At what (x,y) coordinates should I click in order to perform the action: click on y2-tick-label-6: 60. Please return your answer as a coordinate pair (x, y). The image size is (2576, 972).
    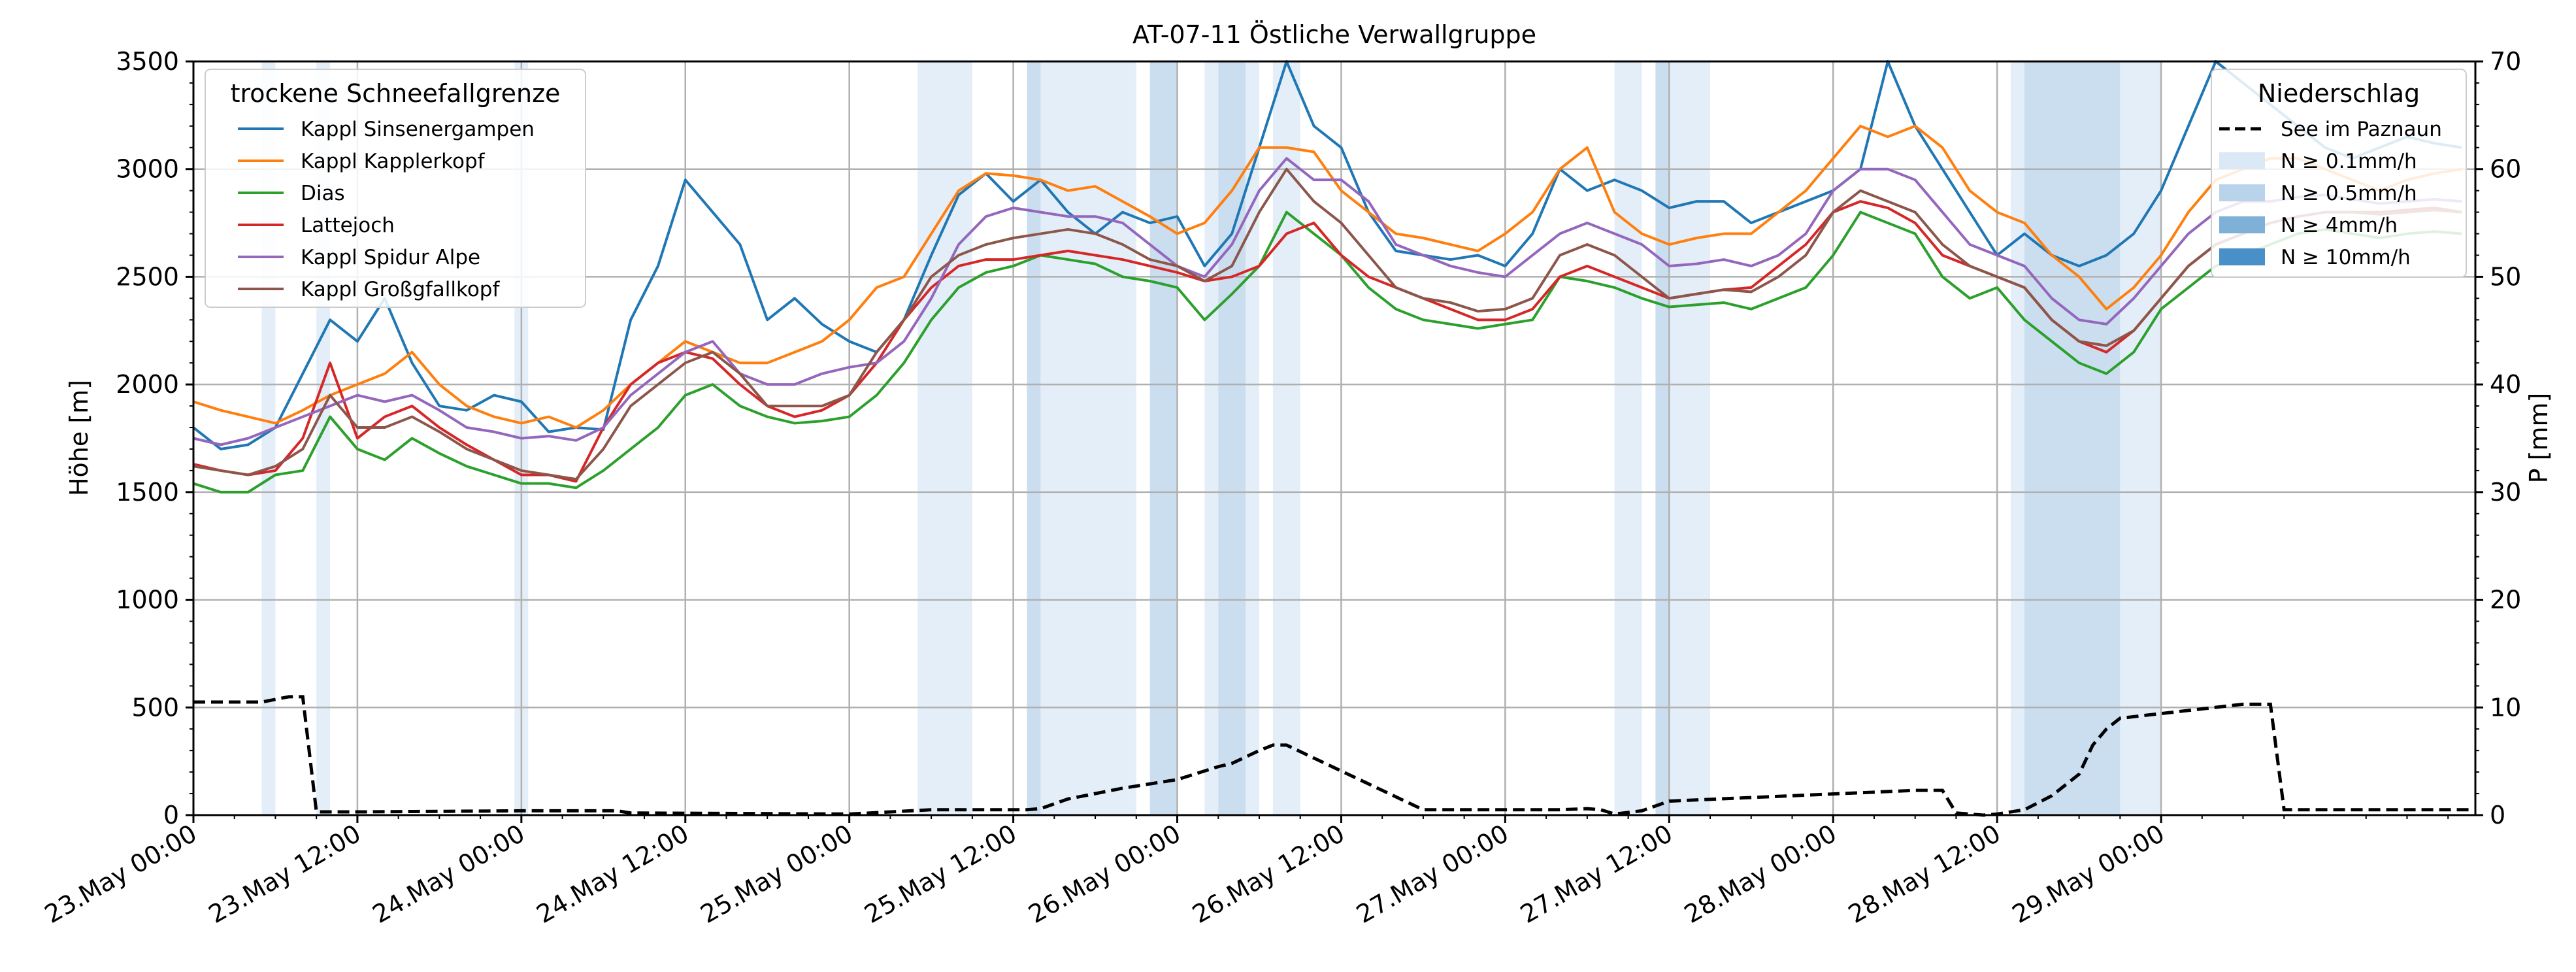
    Looking at the image, I should click on (2505, 170).